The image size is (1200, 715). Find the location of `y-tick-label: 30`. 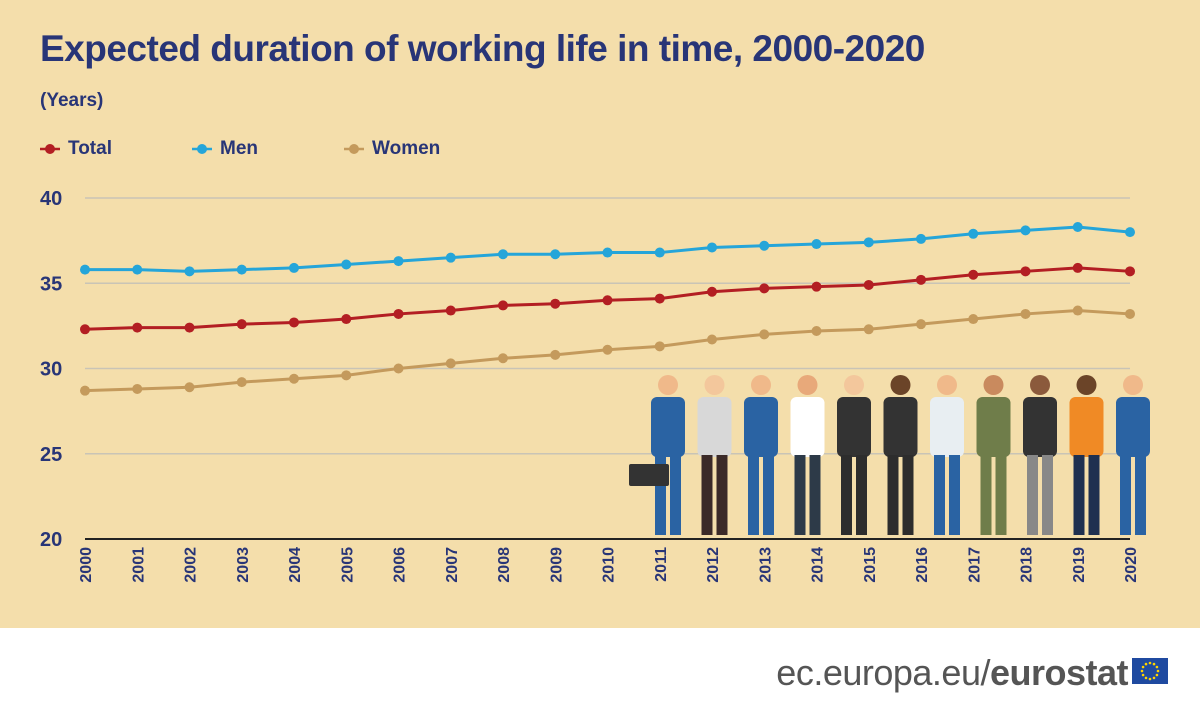

y-tick-label: 30 is located at coordinates (51, 370).